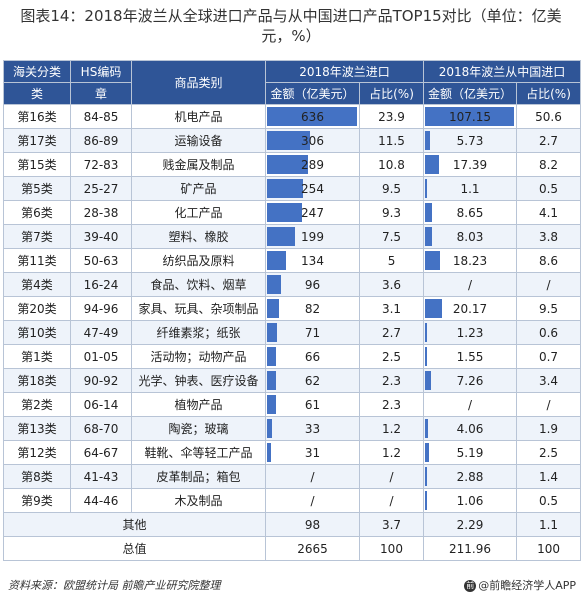 This screenshot has height=603, width=582. I want to click on global-amount-cell: 289, so click(312, 164).